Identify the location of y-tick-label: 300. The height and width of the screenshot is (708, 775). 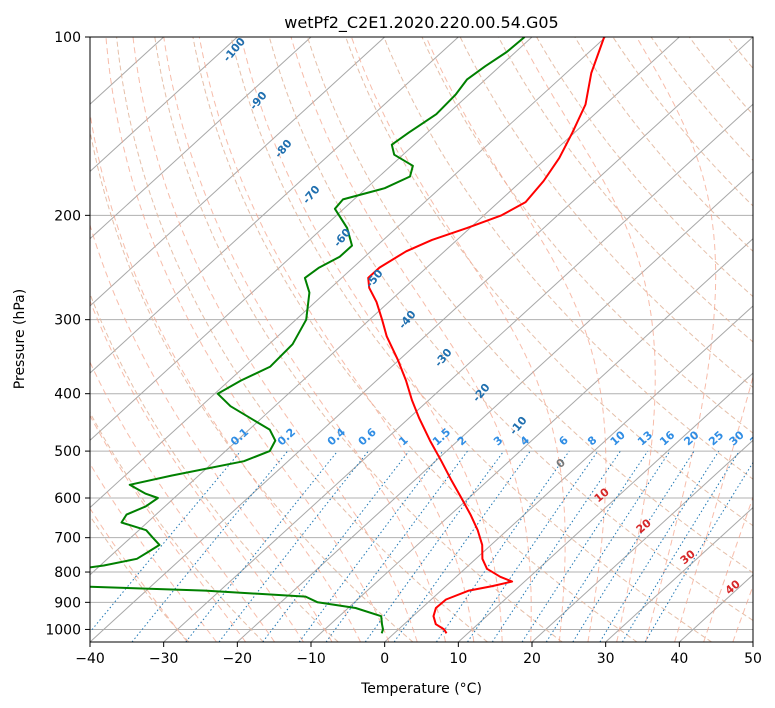
(67, 321).